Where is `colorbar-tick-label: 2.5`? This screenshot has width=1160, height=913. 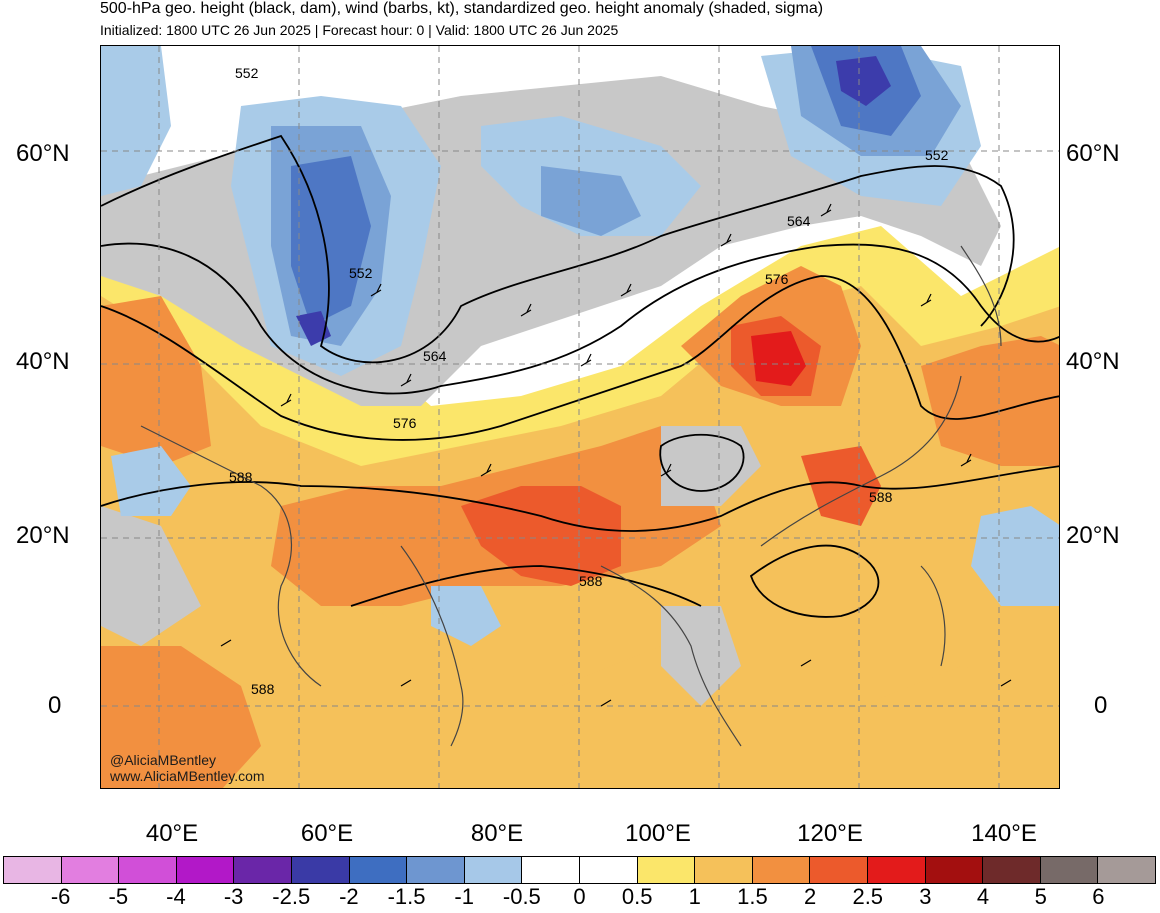
colorbar-tick-label: 2.5 is located at coordinates (868, 896).